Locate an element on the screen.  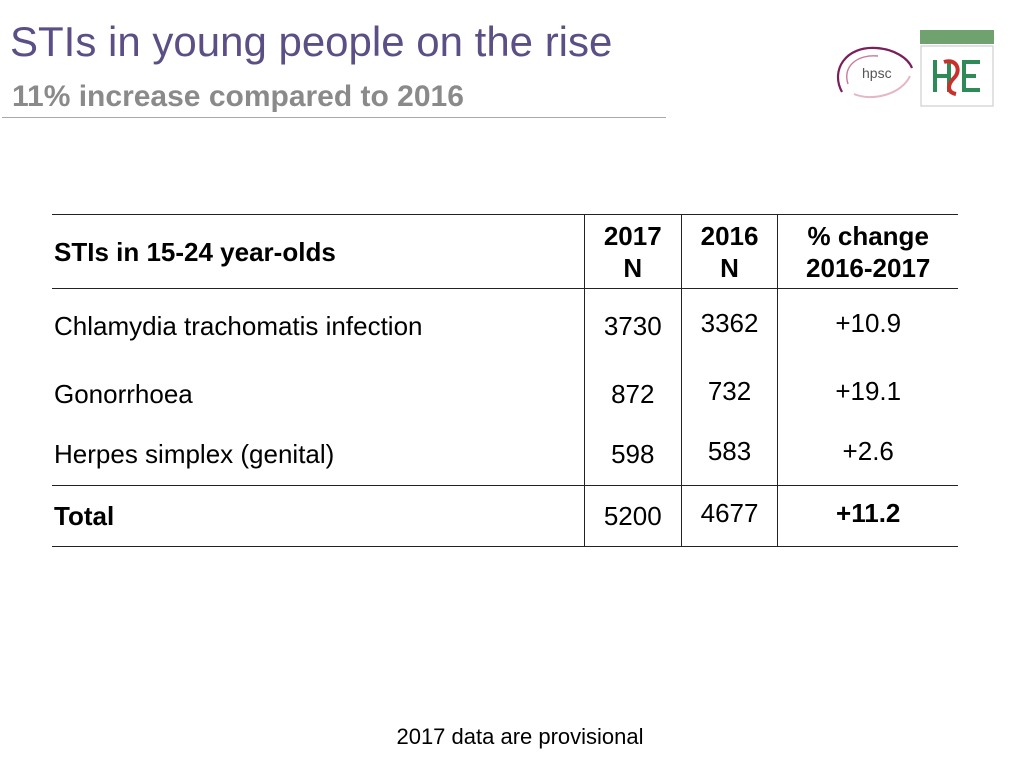
hse-logo-s-swoosh is located at coordinates (951, 77).